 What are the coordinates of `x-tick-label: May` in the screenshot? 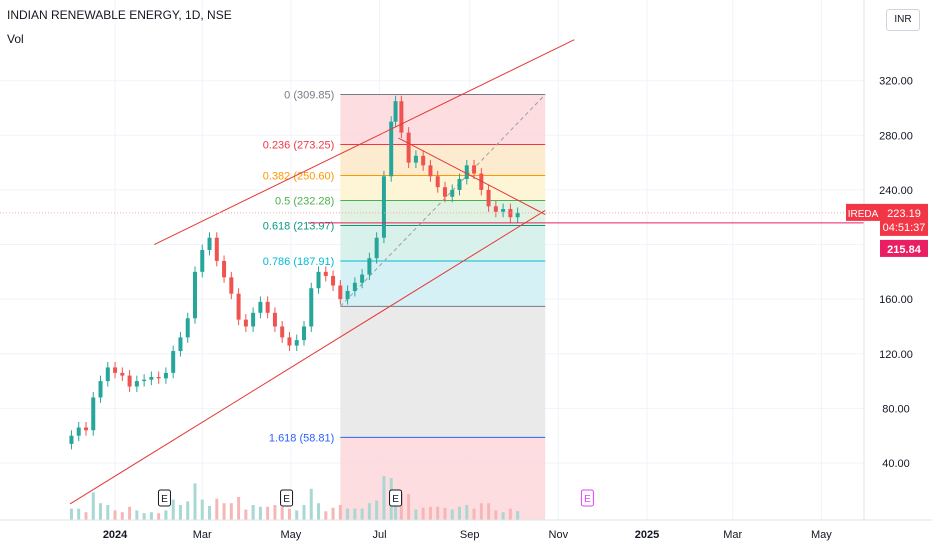 It's located at (821, 535).